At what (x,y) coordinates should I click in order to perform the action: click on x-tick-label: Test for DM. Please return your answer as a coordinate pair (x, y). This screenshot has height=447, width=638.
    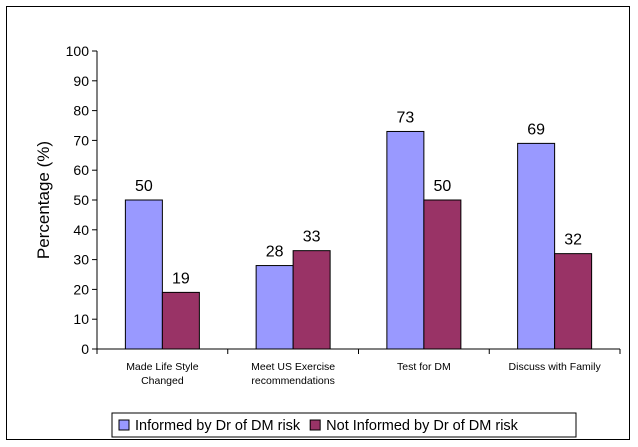
    Looking at the image, I should click on (424, 367).